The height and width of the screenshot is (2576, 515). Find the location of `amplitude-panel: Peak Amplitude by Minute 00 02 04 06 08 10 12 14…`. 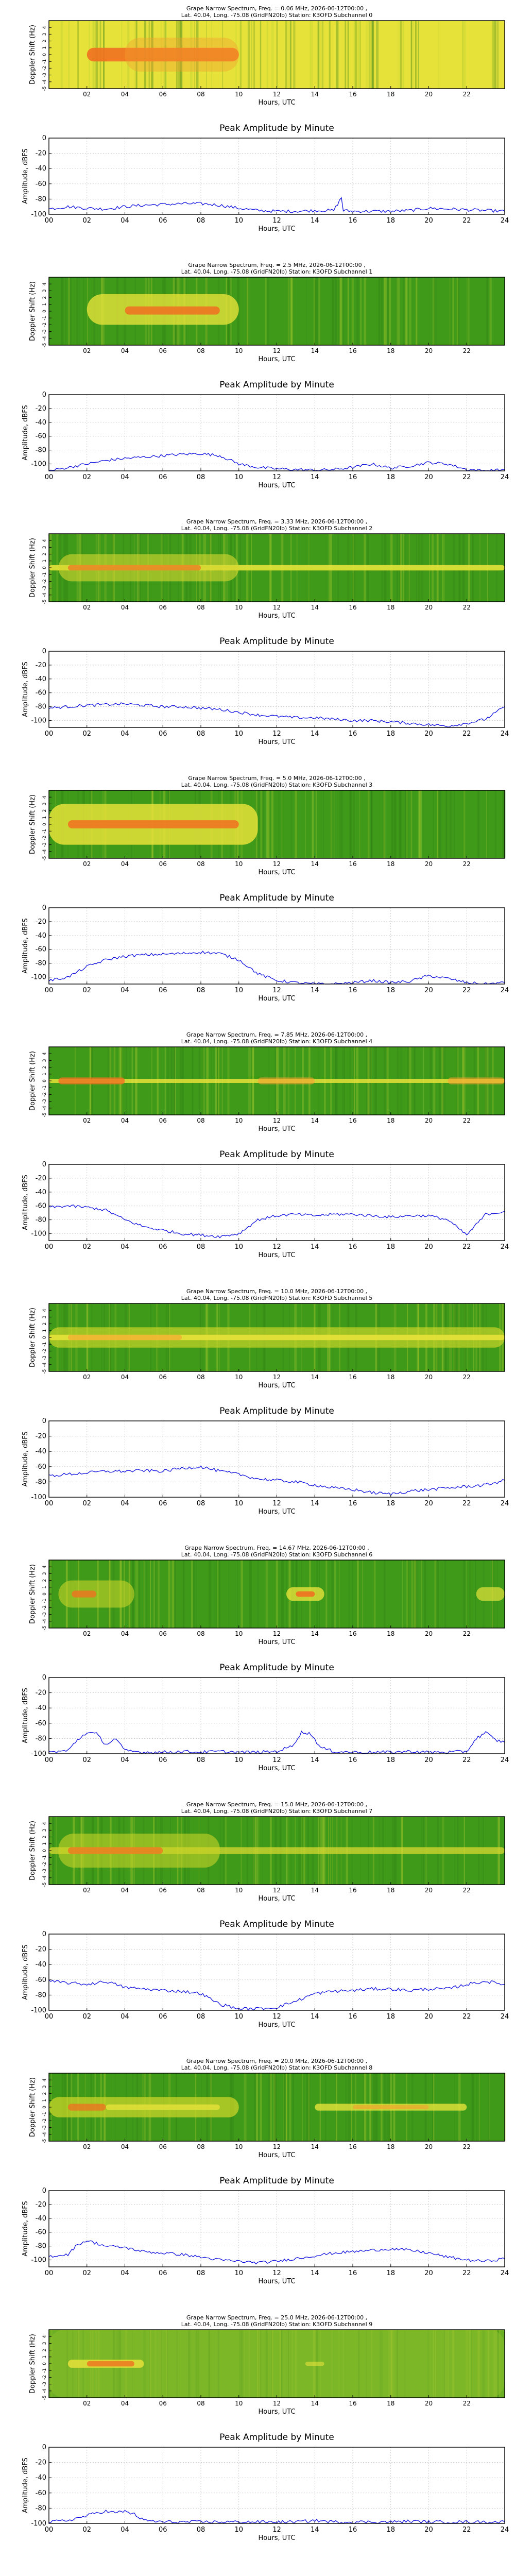

amplitude-panel: Peak Amplitude by Minute 00 02 04 06 08 10 12 14… is located at coordinates (265, 1974).